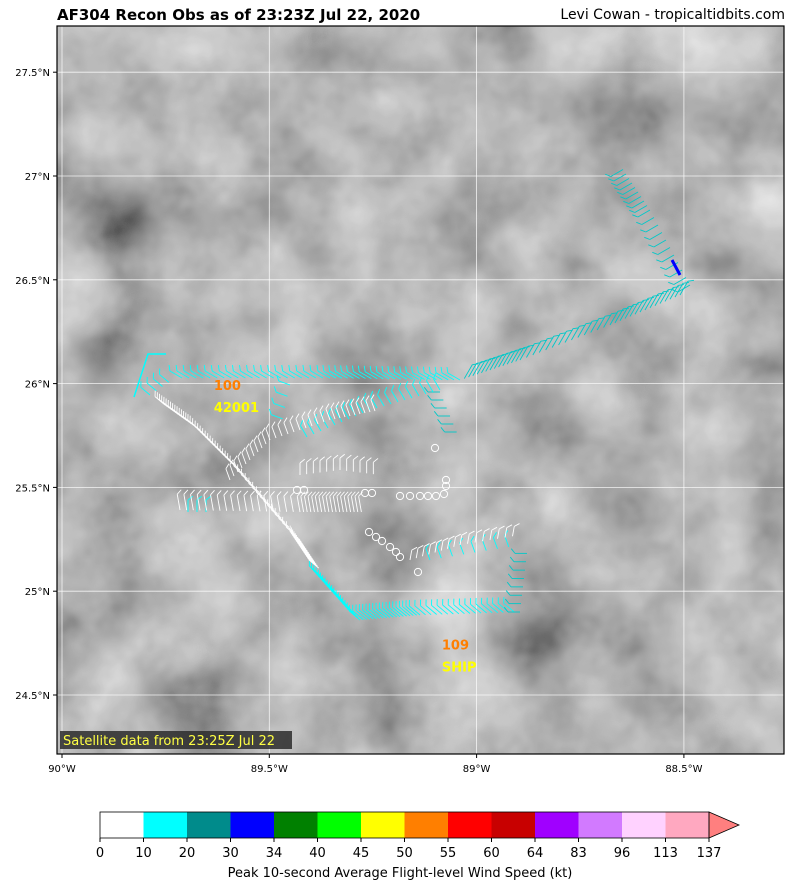 Image resolution: width=800 pixels, height=888 pixels. What do you see at coordinates (230, 853) in the screenshot?
I see `colorbar-tick-label: 30` at bounding box center [230, 853].